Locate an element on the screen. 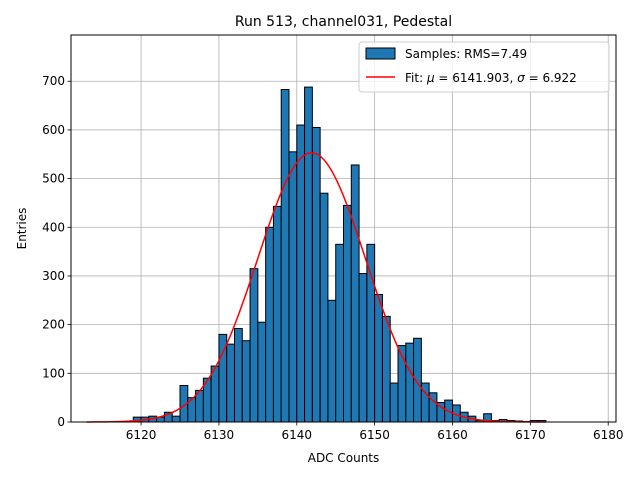 The width and height of the screenshot is (640, 480). legend-fit-sigma-value: = 6.922 is located at coordinates (551, 78).